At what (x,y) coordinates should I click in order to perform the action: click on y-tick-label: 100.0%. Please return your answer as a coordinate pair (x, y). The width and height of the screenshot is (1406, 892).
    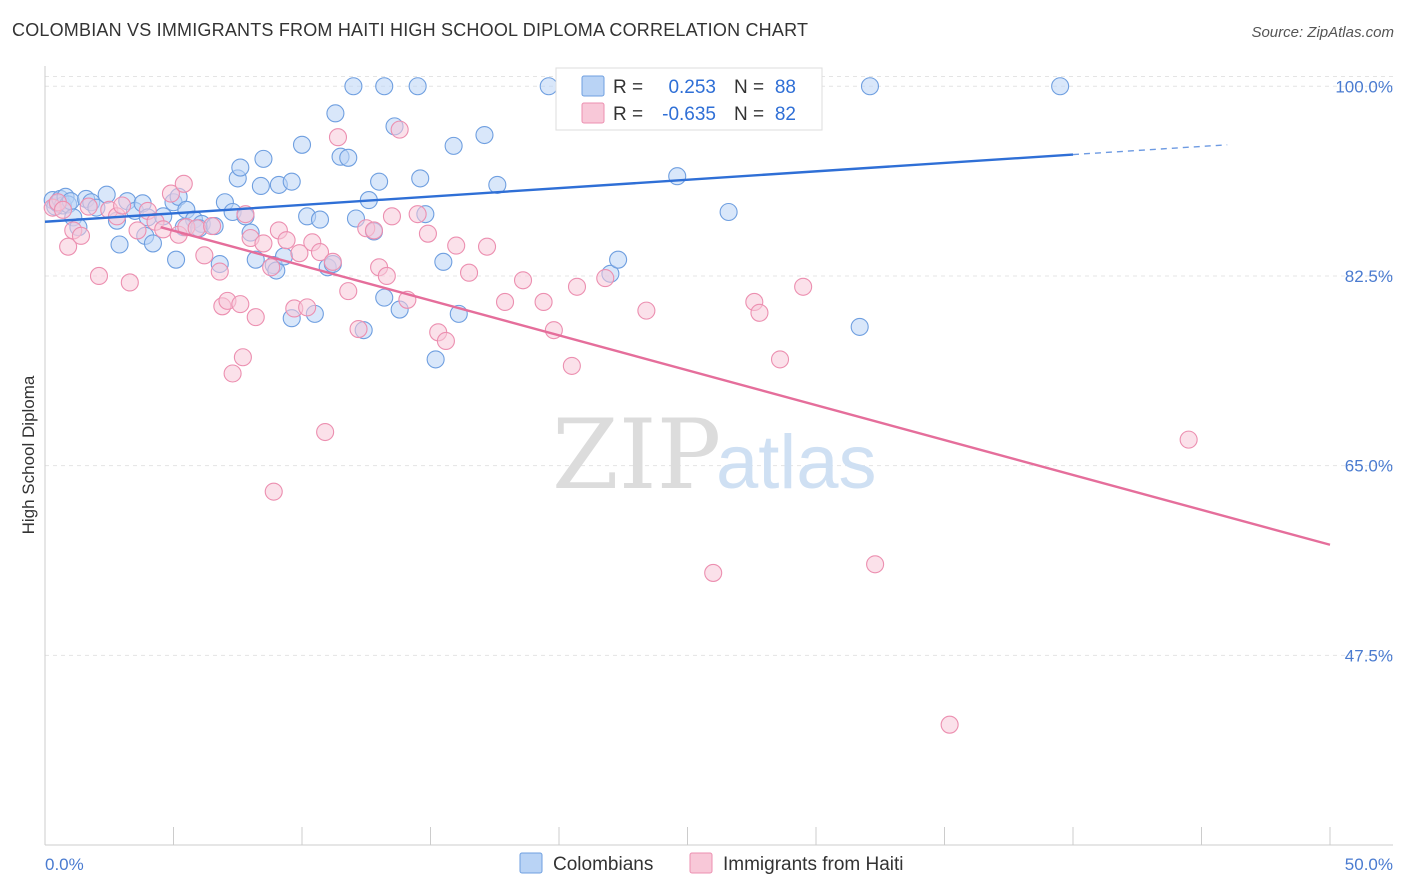
    Looking at the image, I should click on (1364, 86).